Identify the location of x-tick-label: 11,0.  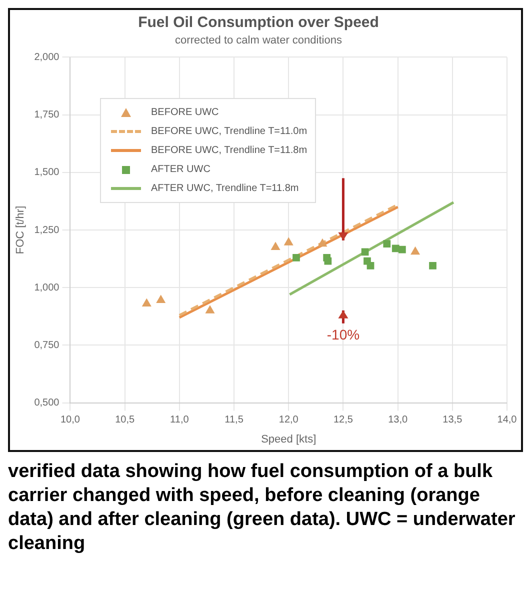
(180, 420).